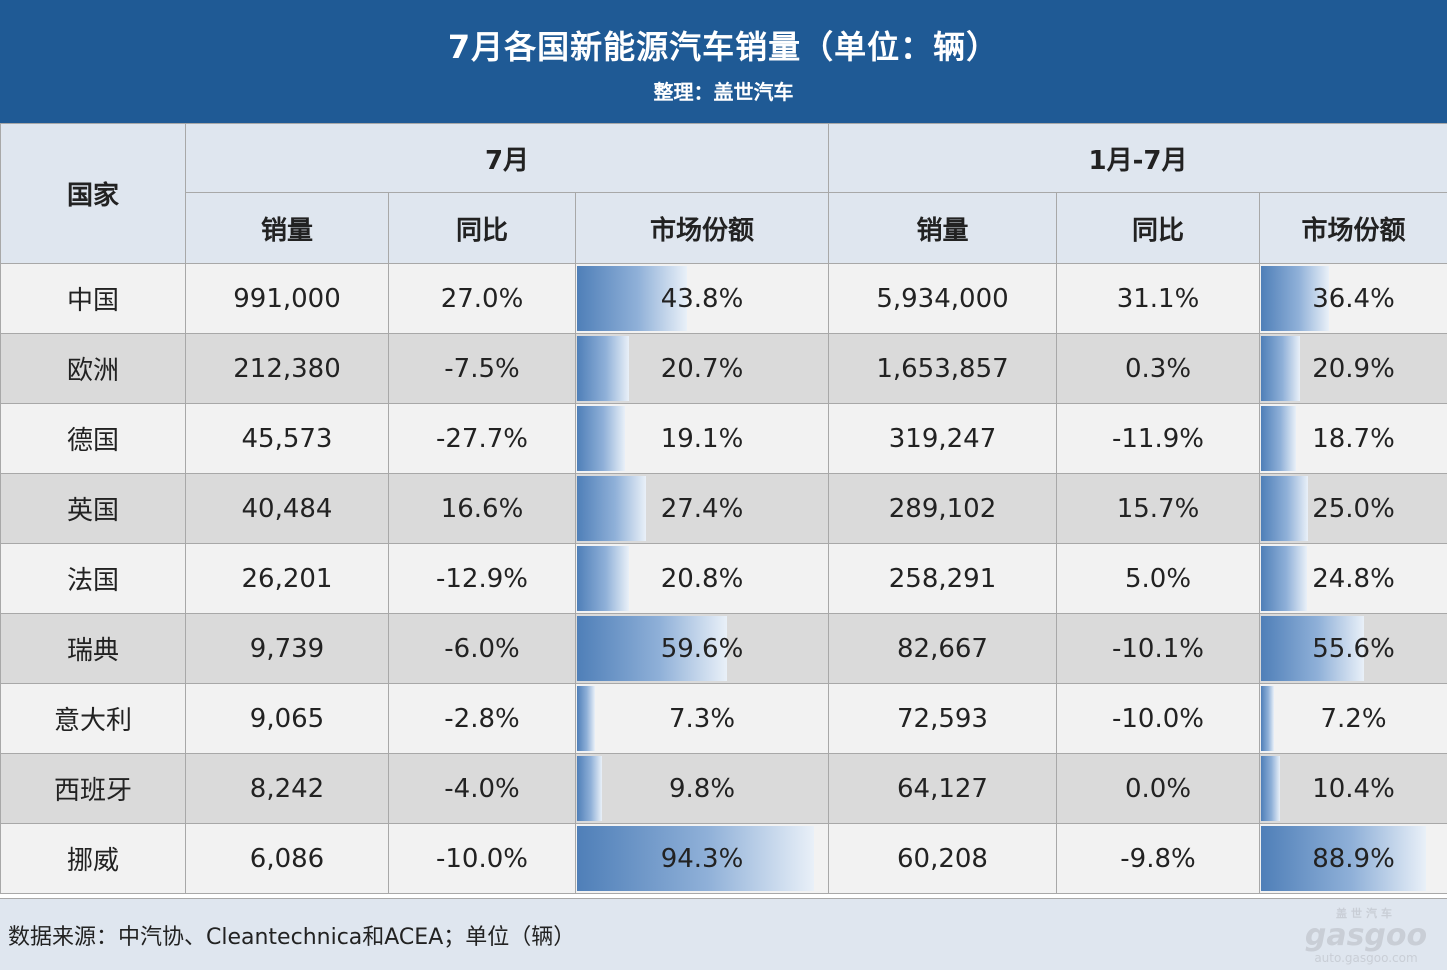 The image size is (1447, 970). I want to click on ytd-sales-cell: 72,593, so click(942, 718).